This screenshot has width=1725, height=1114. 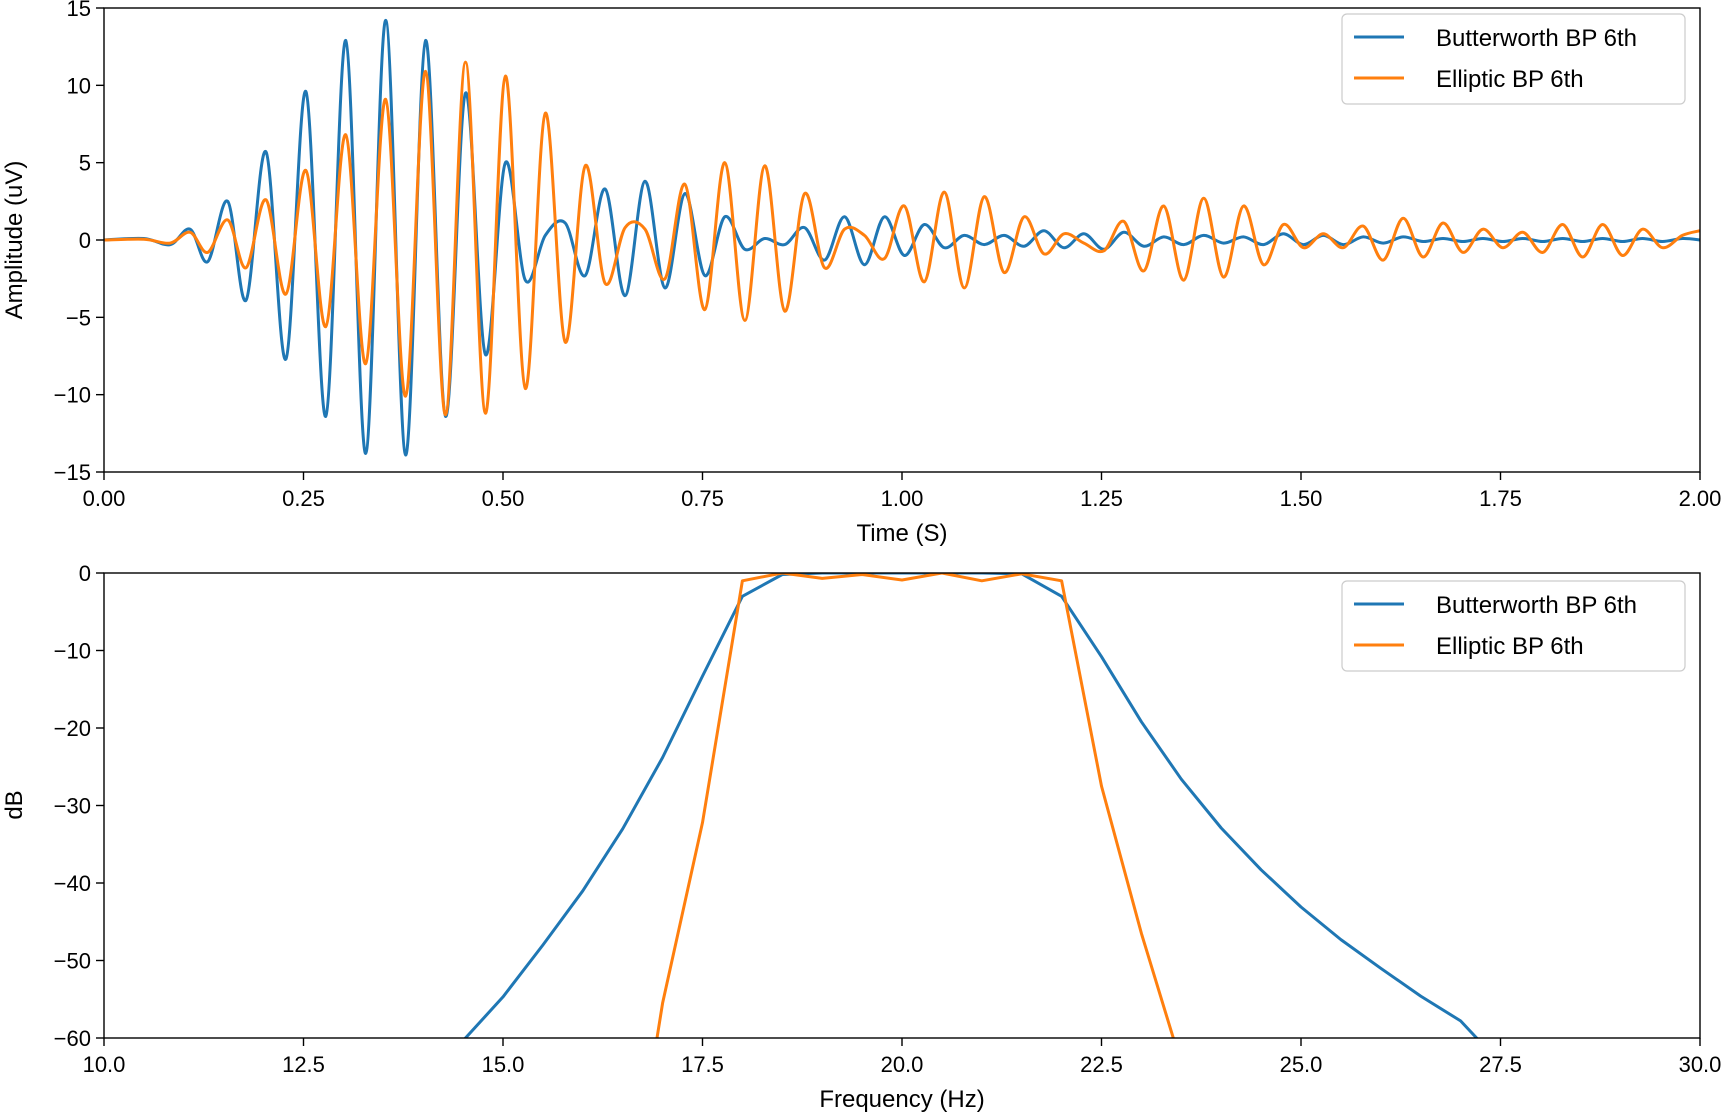 What do you see at coordinates (902, 498) in the screenshot?
I see `time-x-tick-label: 1.00` at bounding box center [902, 498].